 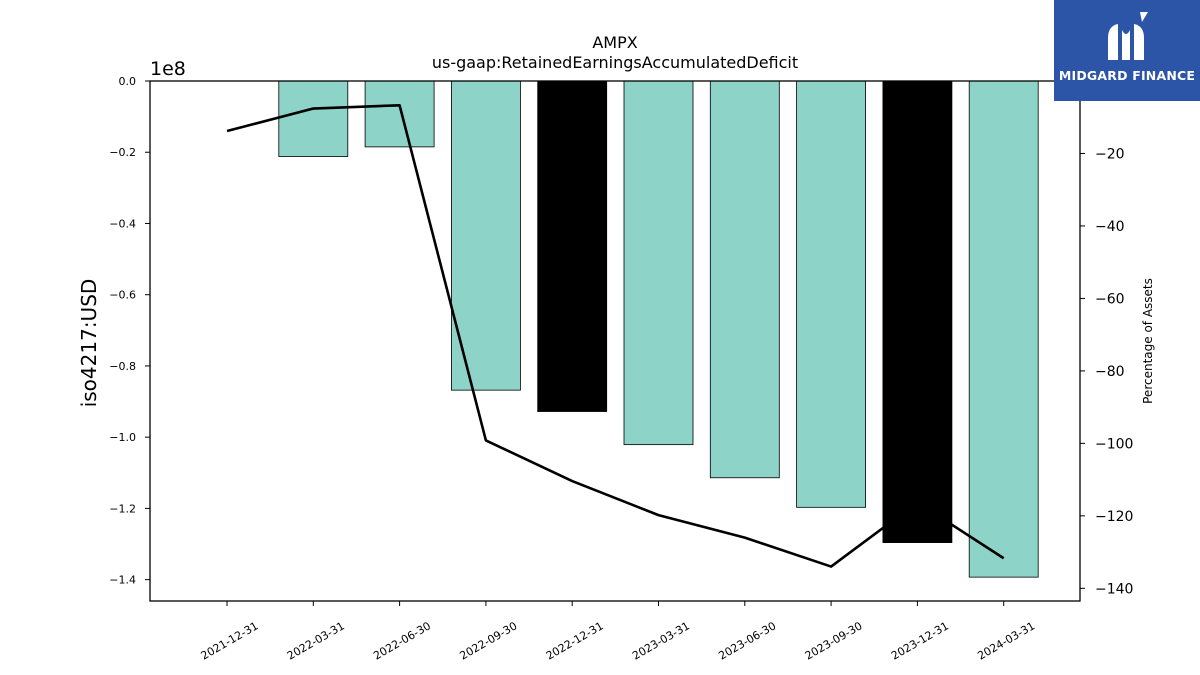 What do you see at coordinates (1127, 75) in the screenshot?
I see `logo-text: MIDGARD FINANCE` at bounding box center [1127, 75].